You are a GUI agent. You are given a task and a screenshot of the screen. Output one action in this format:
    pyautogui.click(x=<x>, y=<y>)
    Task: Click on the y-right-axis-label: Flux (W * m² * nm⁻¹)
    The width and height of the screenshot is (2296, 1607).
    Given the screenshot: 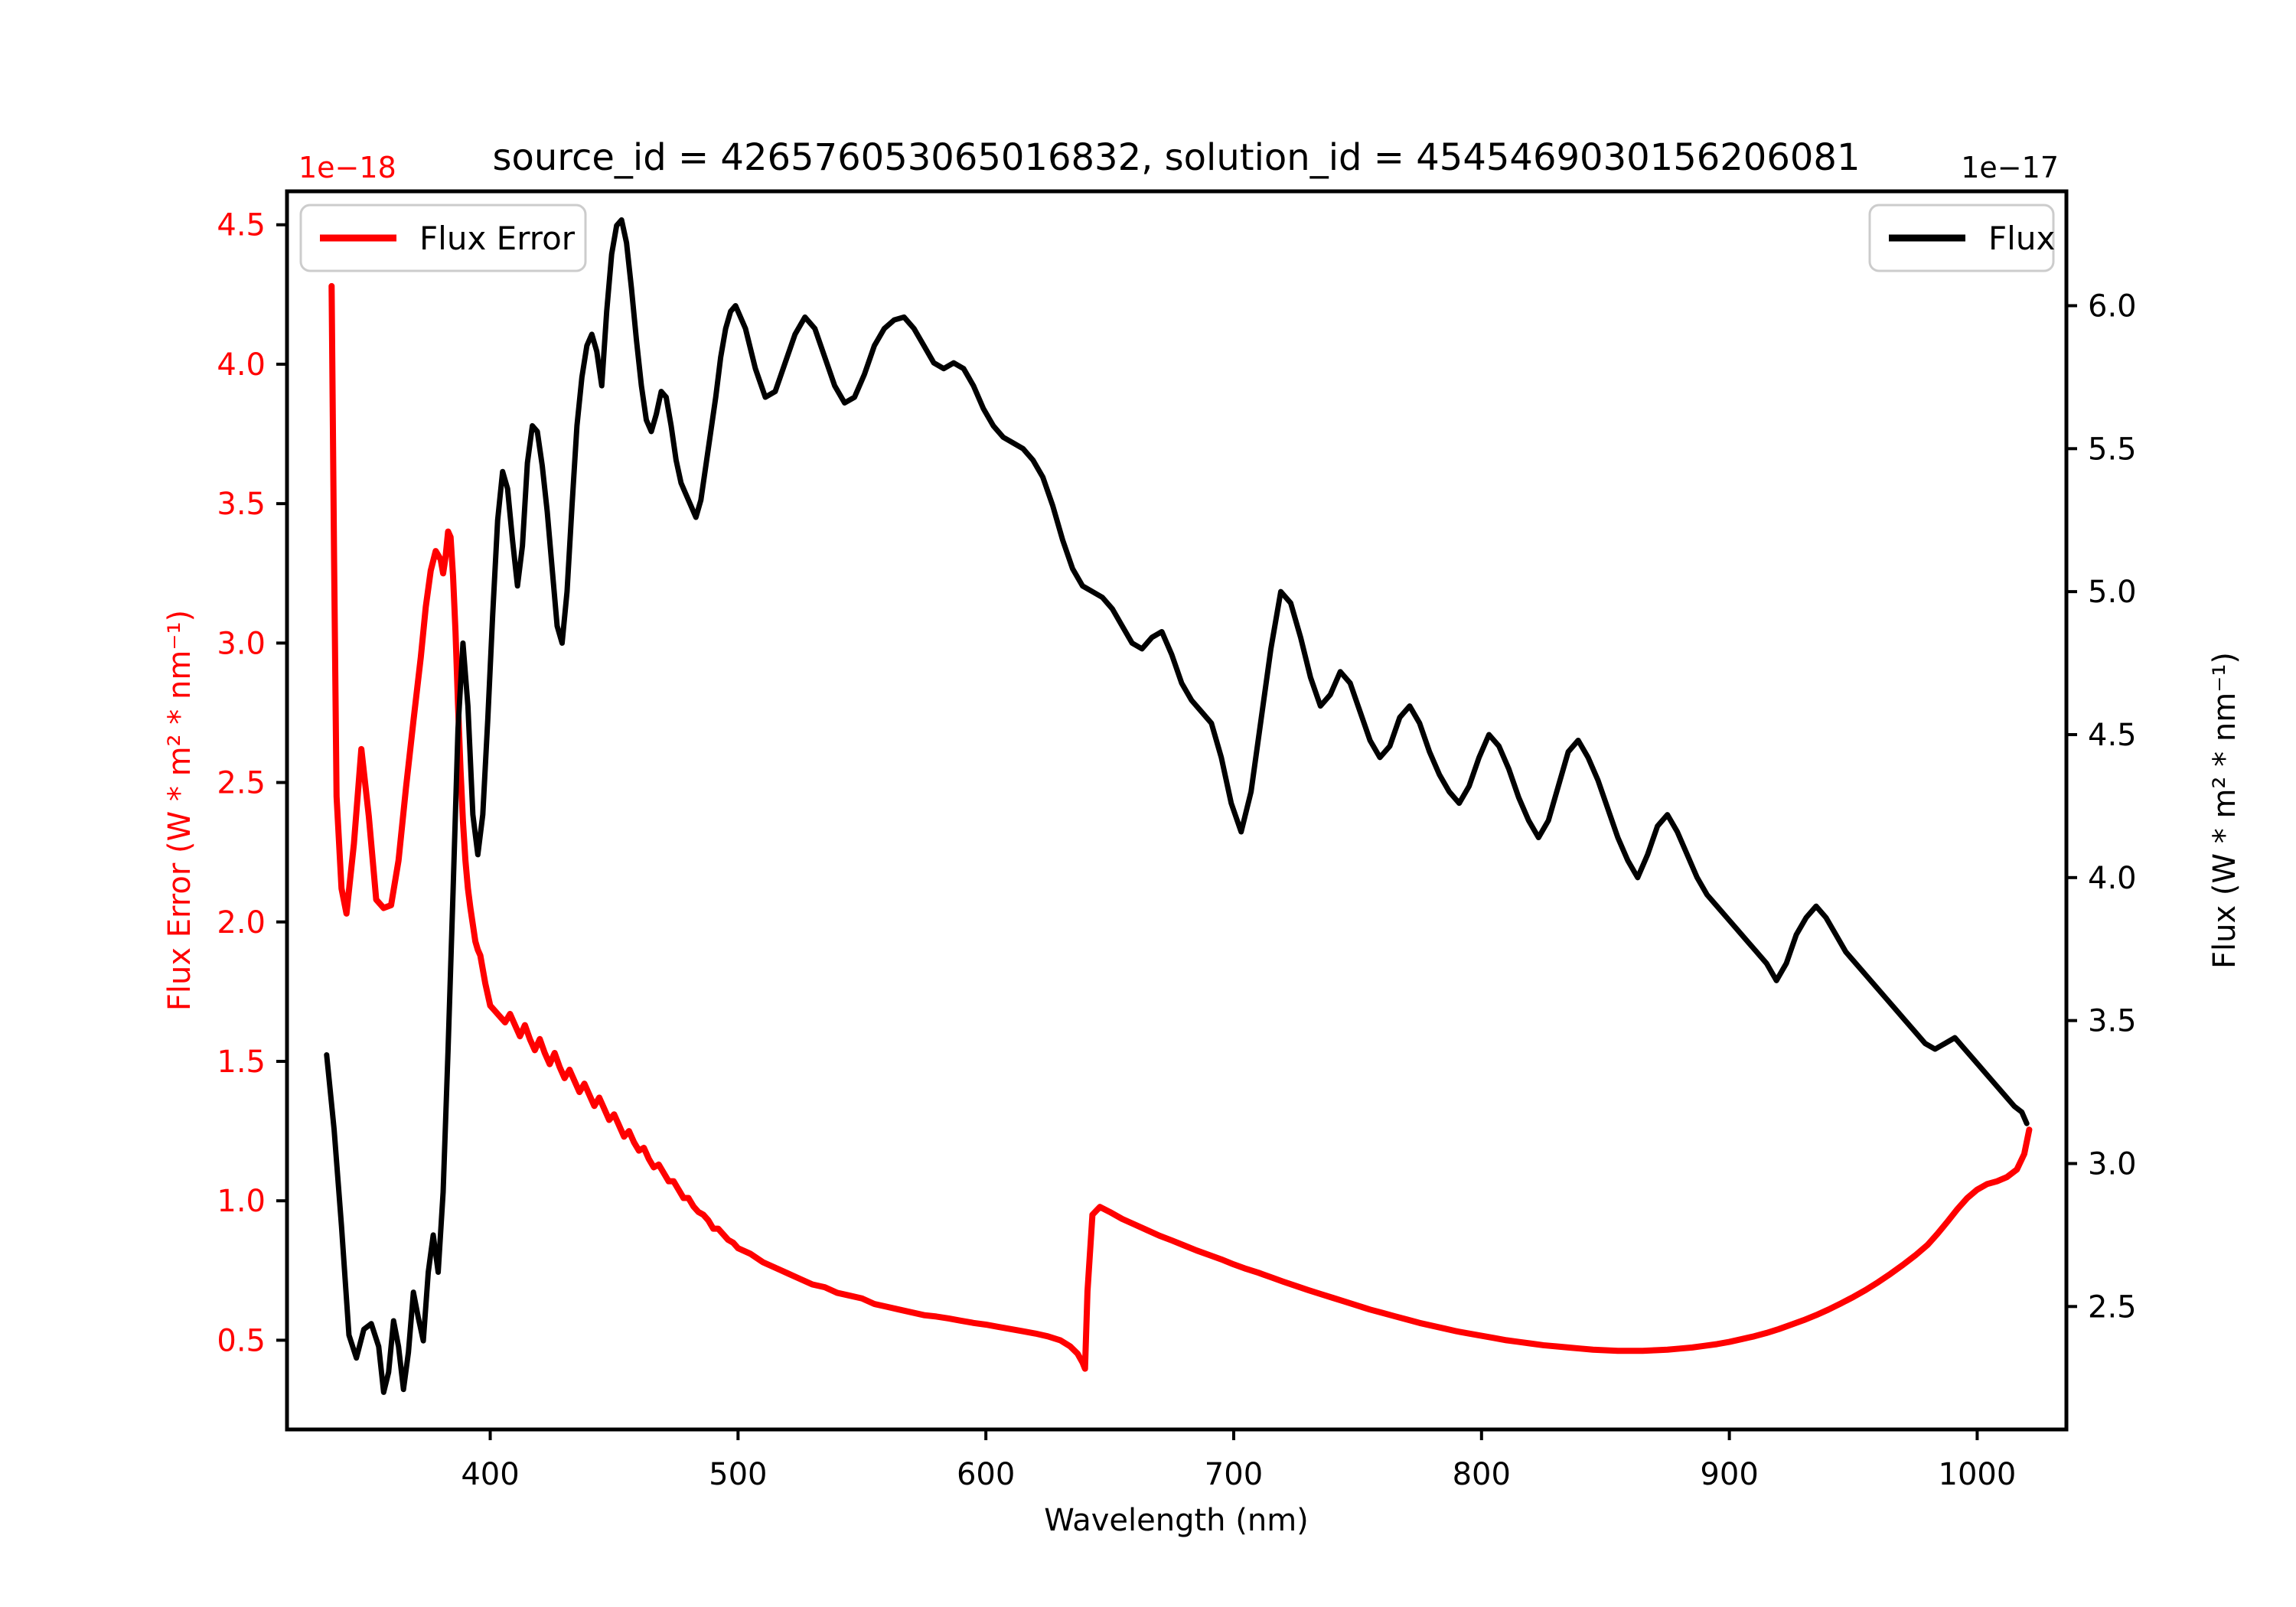 What is the action you would take?
    pyautogui.click(x=2224, y=811)
    